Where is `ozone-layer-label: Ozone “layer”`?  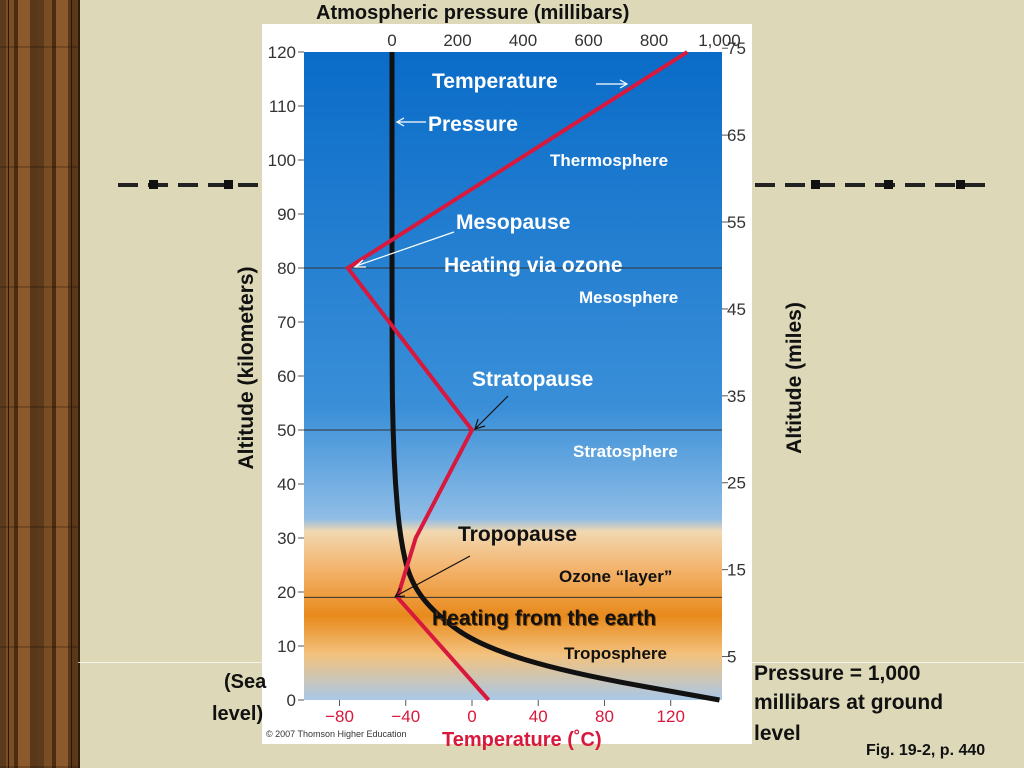
ozone-layer-label: Ozone “layer” is located at coordinates (616, 576).